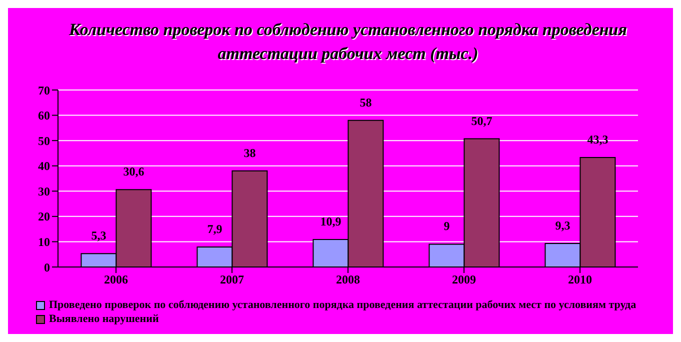 This screenshot has height=342, width=681. Describe the element at coordinates (47, 267) in the screenshot. I see `y-tick-label: 0` at that location.